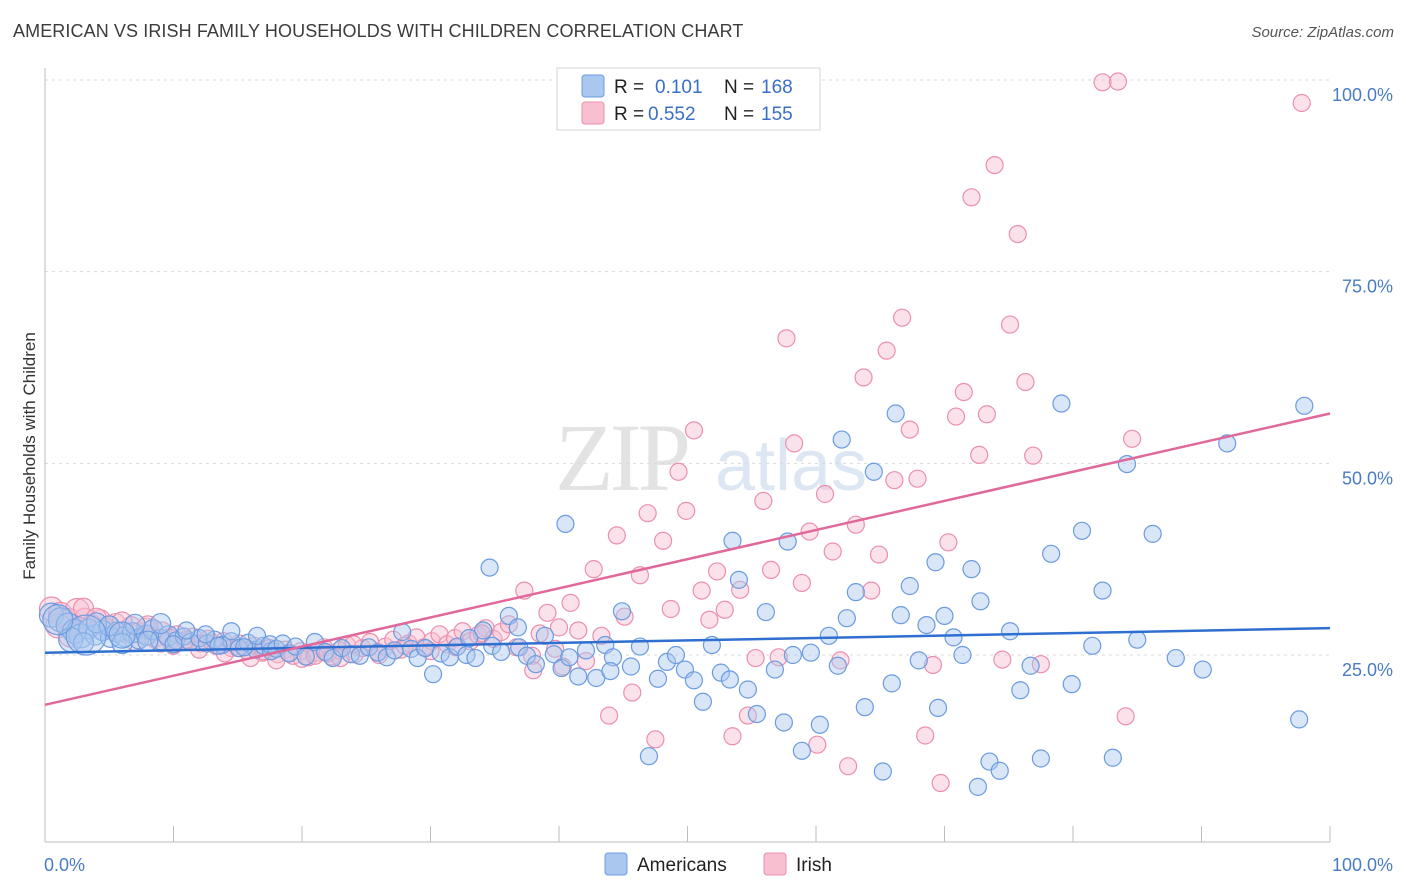 The image size is (1406, 892). Describe the element at coordinates (1362, 382) in the screenshot. I see `y-tick-labels: 25.0% 50.0% 75.0% 100.0%` at that location.